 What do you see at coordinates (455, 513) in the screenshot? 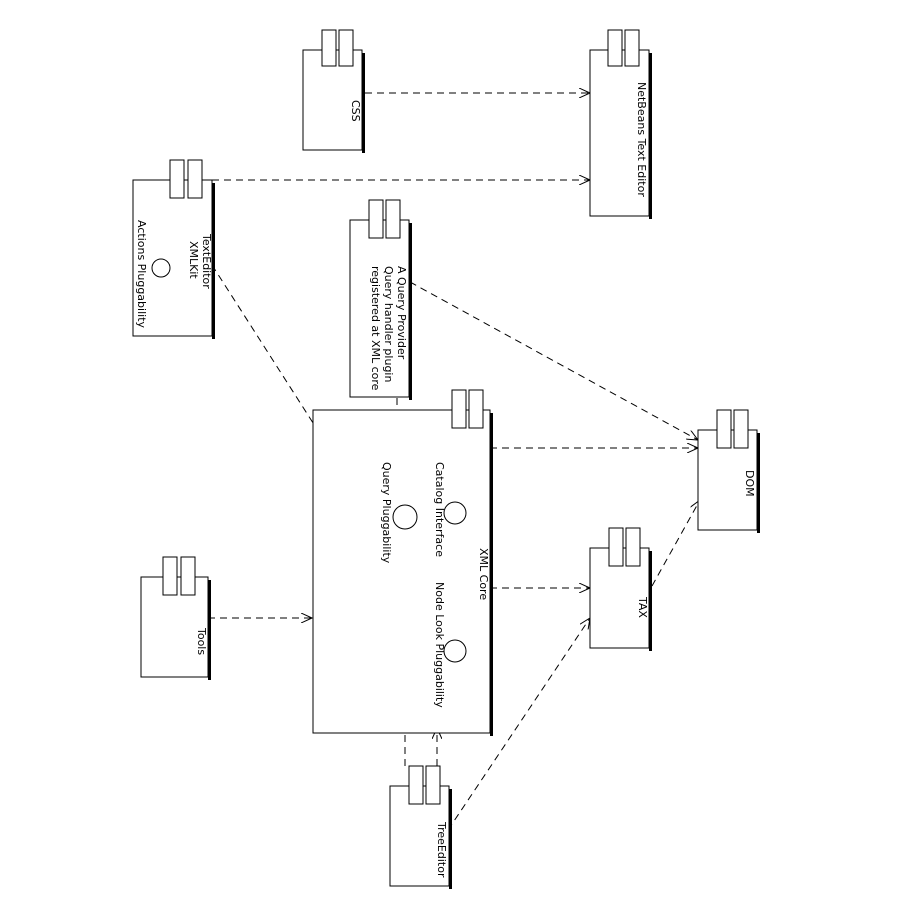
I see `interface-catalog-lollipop` at bounding box center [455, 513].